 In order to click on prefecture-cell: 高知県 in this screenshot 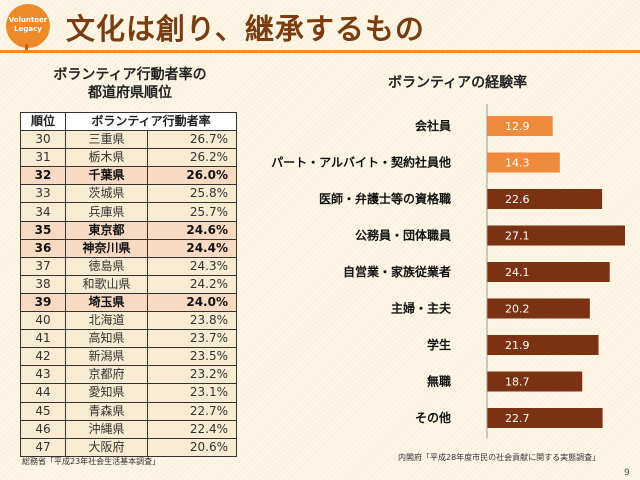, I will do `click(106, 339)`.